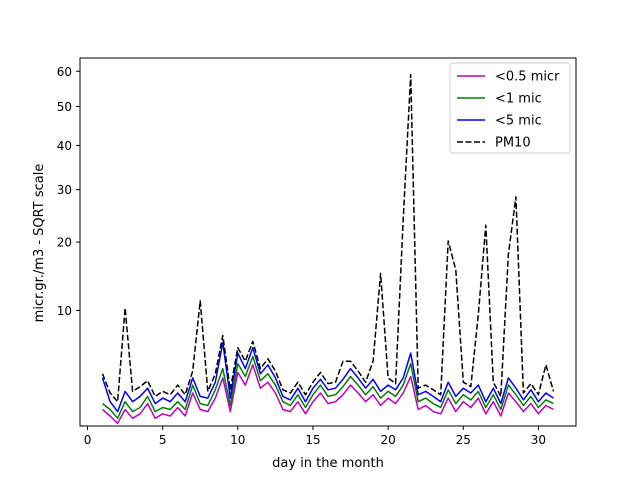 The width and height of the screenshot is (640, 480). I want to click on legend: <0.5 micr <1 mic <5 mic PM10, so click(510, 108).